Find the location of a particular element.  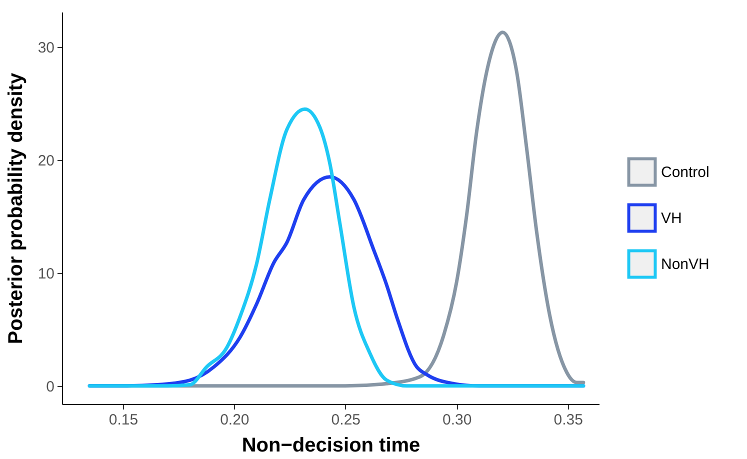

x-tick-label: 0.15 is located at coordinates (123, 420).